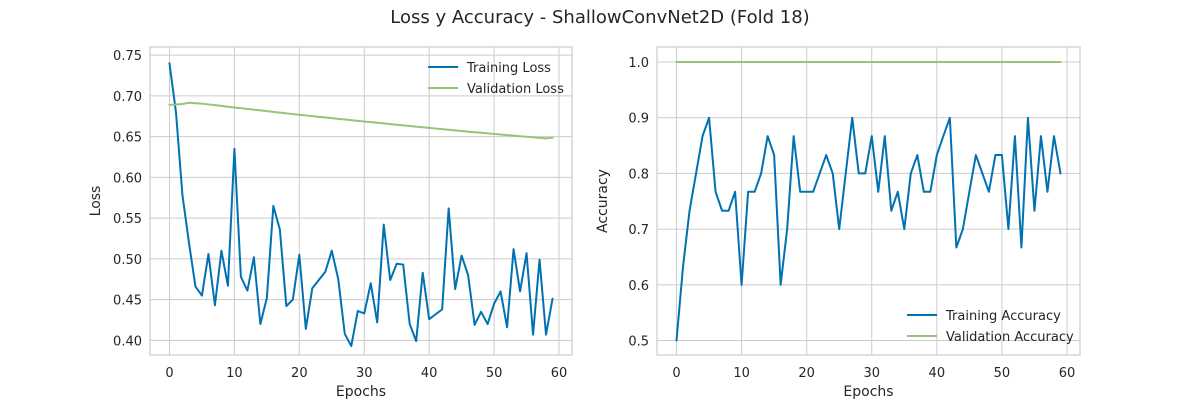 Image resolution: width=1200 pixels, height=400 pixels. What do you see at coordinates (364, 373) in the screenshot?
I see `chart-1-x-tick-label: 30` at bounding box center [364, 373].